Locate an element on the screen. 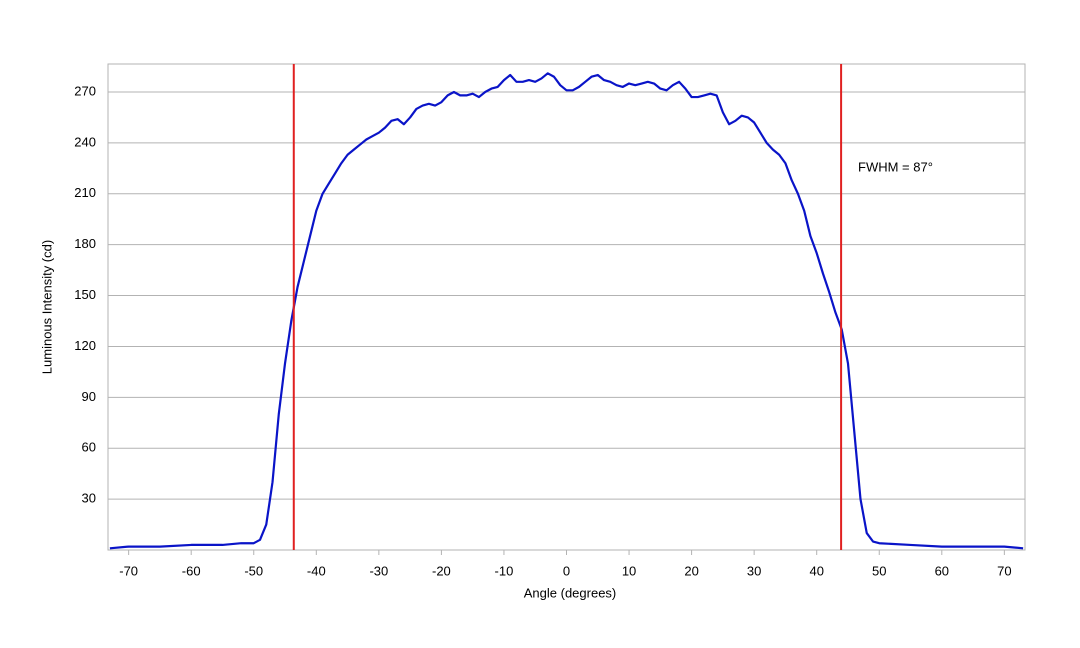 The width and height of the screenshot is (1080, 648). y-axis-label: Luminous Intensity (cd) is located at coordinates (46, 307).